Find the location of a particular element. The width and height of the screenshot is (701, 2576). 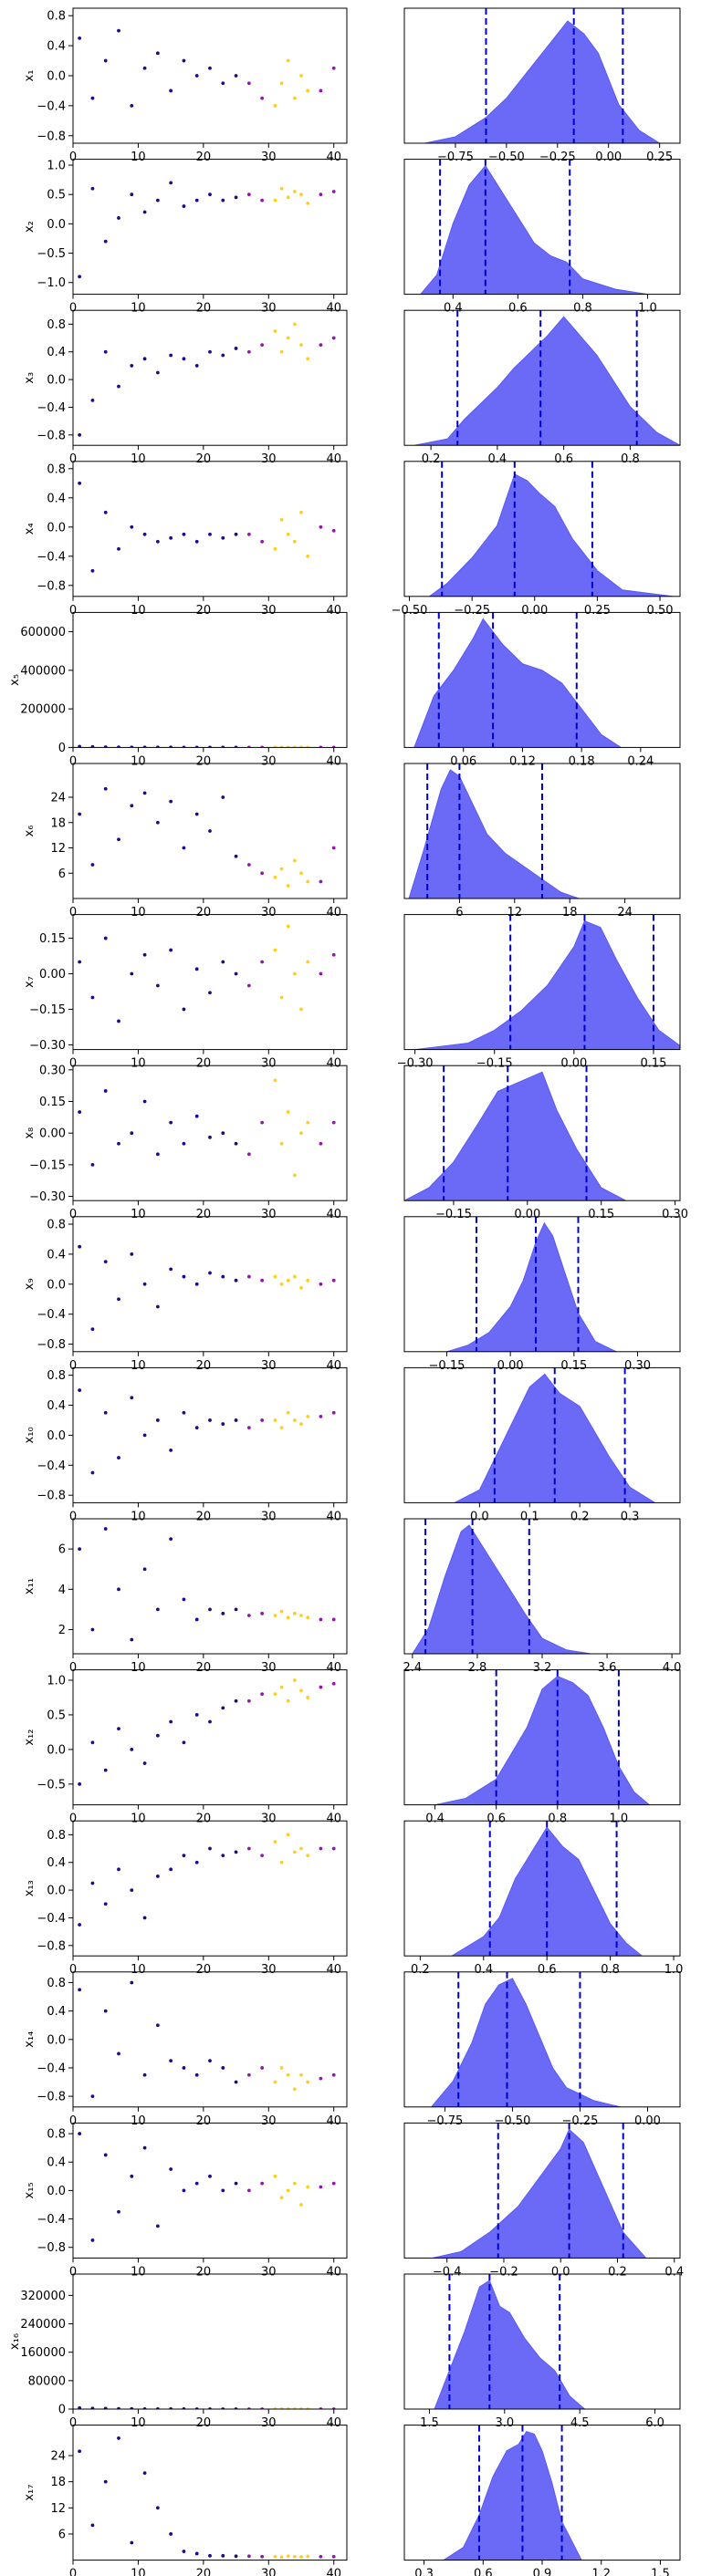

x-tick-label: 0.6 is located at coordinates (518, 309).